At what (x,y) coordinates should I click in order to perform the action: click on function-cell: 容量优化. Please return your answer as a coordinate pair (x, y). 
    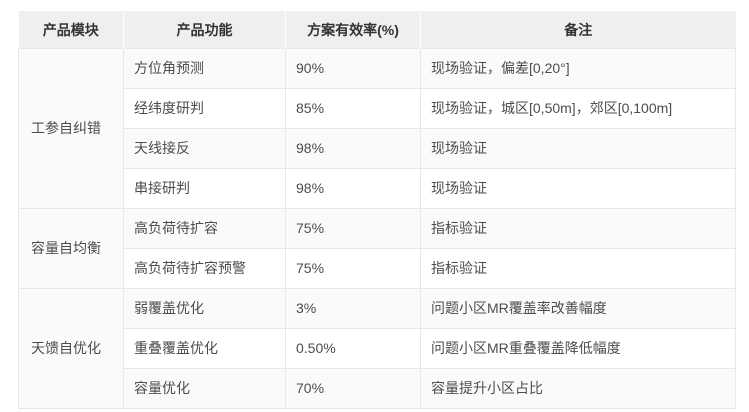
    Looking at the image, I should click on (204, 388).